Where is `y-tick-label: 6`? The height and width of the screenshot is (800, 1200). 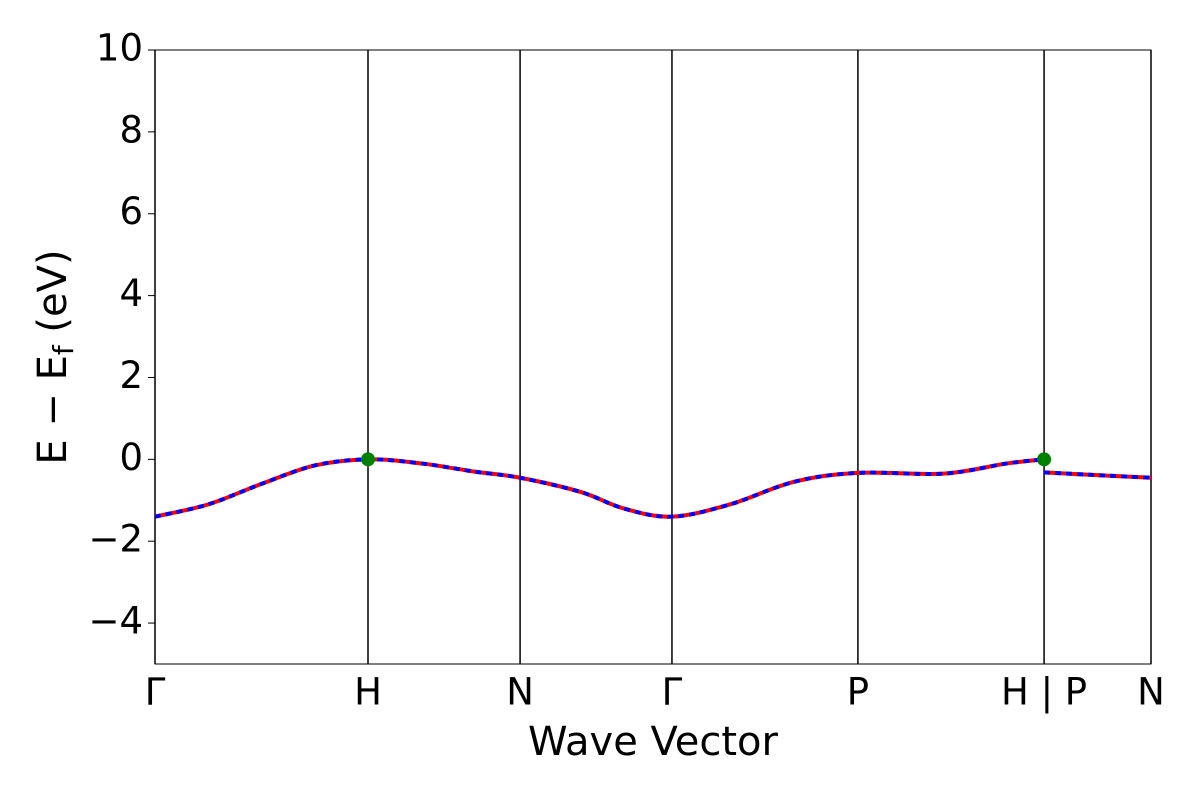 y-tick-label: 6 is located at coordinates (131, 211).